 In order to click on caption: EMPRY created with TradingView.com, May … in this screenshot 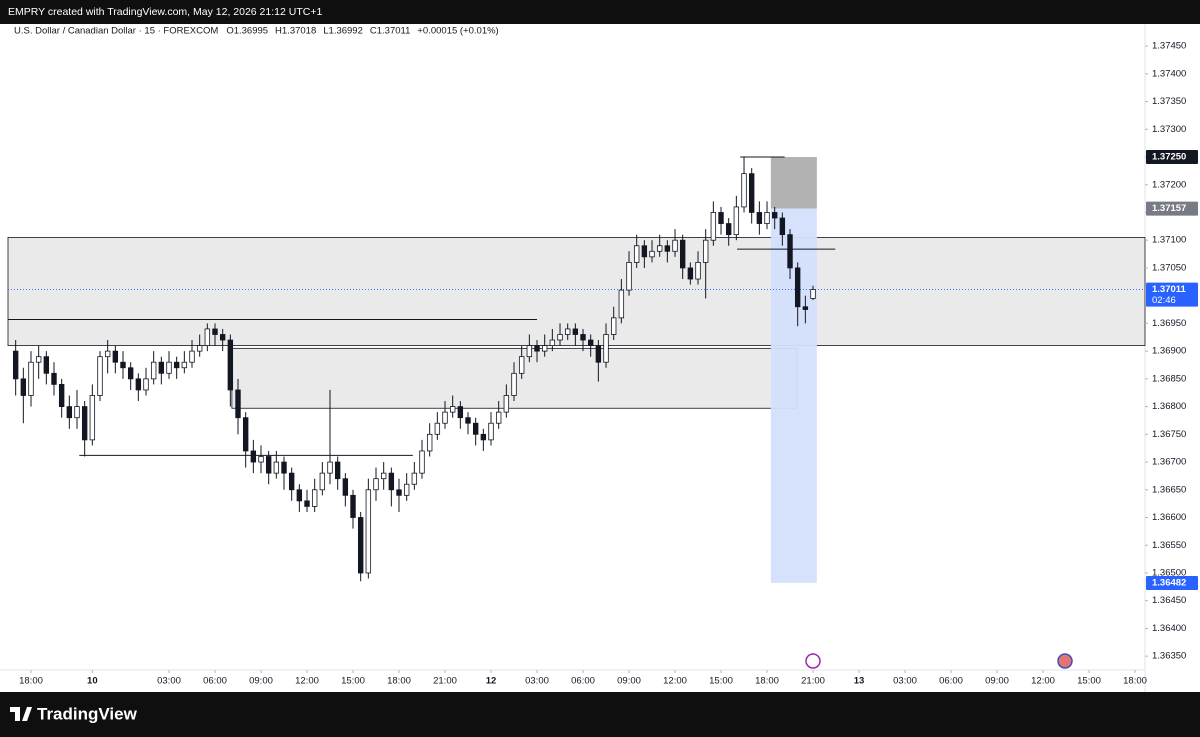, I will do `click(165, 12)`.